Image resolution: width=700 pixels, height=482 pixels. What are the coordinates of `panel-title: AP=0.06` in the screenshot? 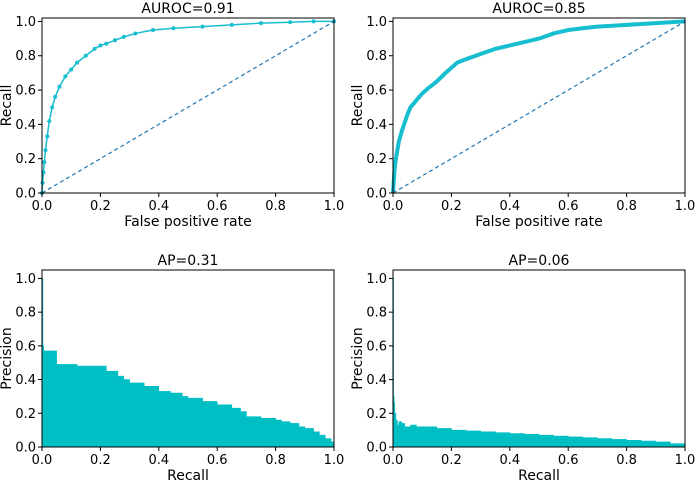 It's located at (539, 261).